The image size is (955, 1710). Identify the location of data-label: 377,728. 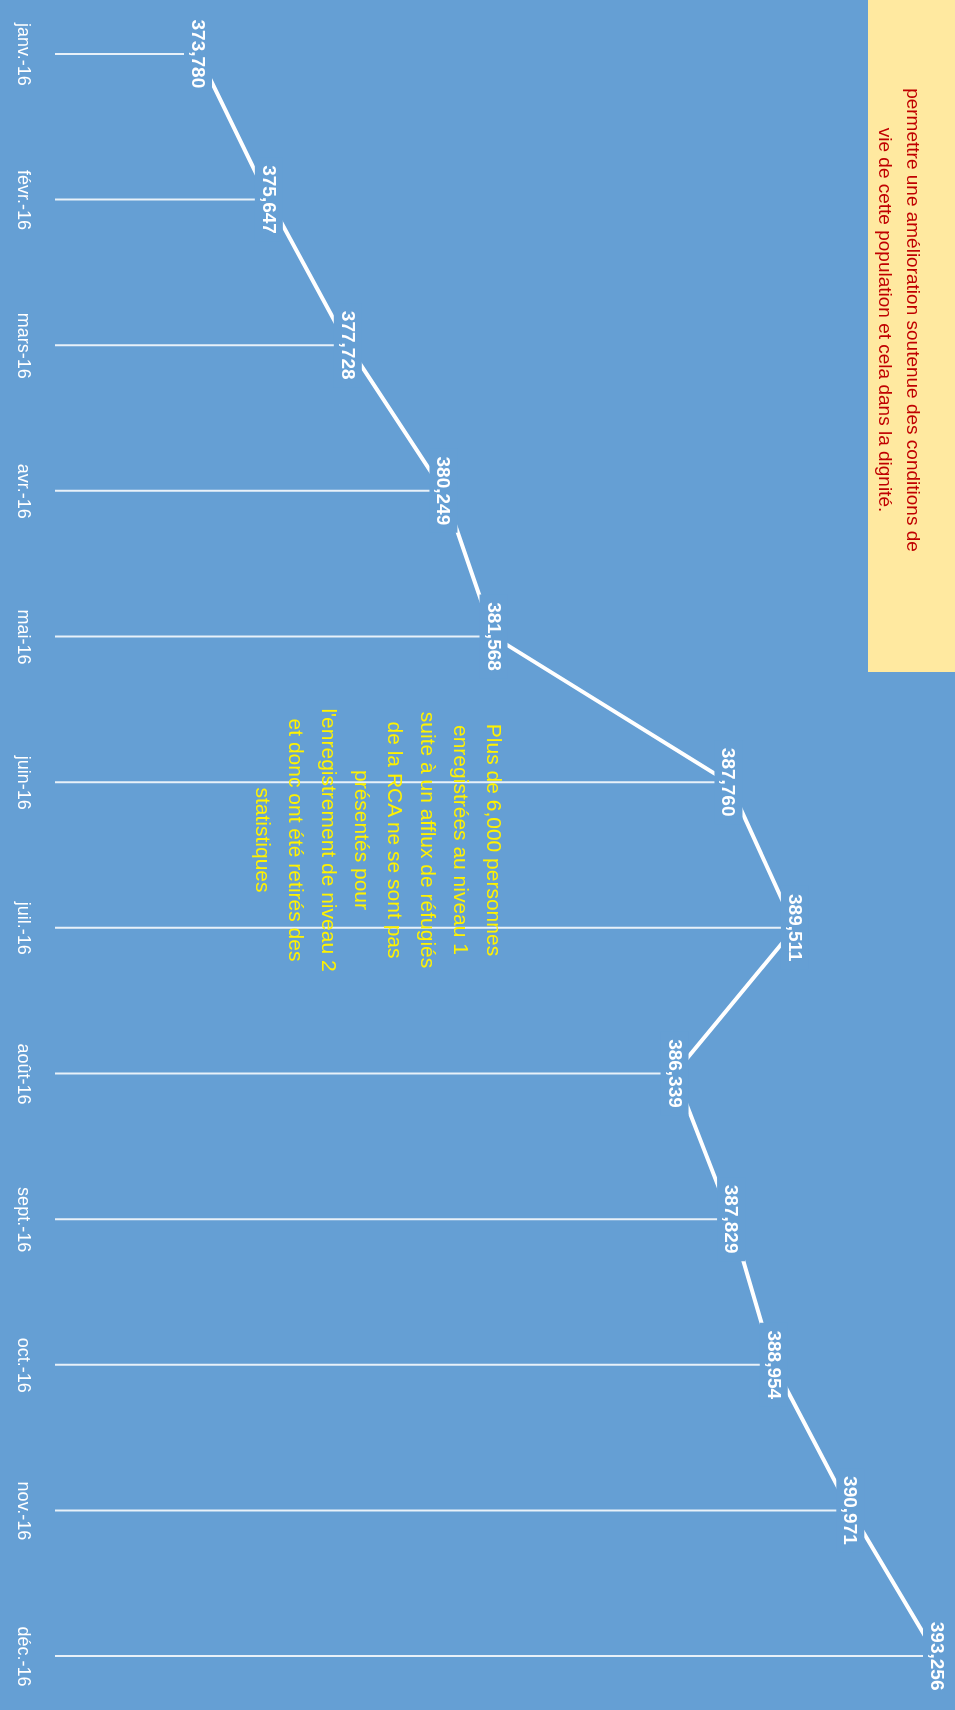
(348, 345).